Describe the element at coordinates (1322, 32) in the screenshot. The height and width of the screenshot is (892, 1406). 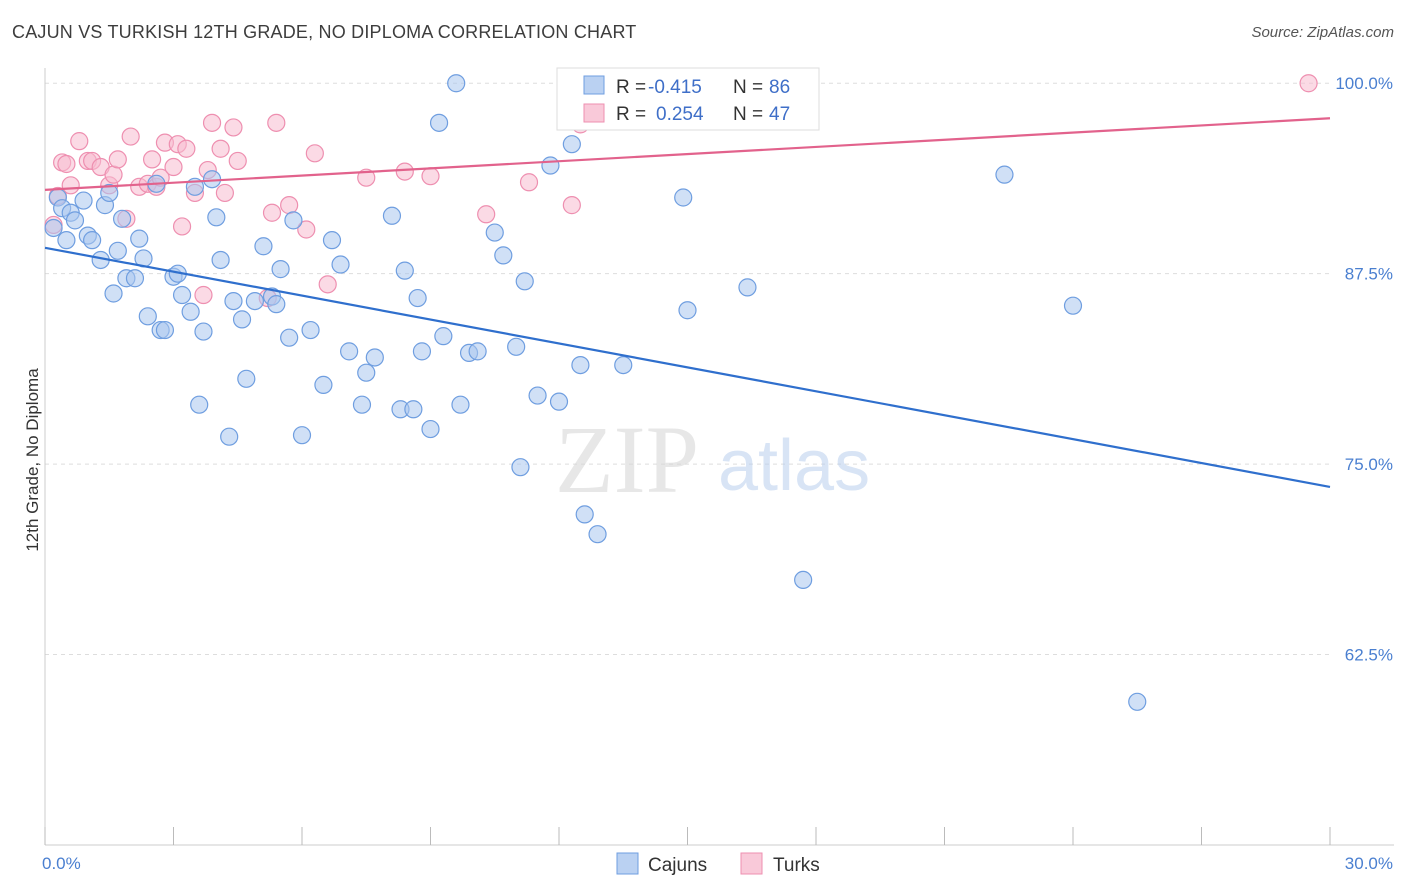
I see `source-label: Source: ZipAtlas.com` at that location.